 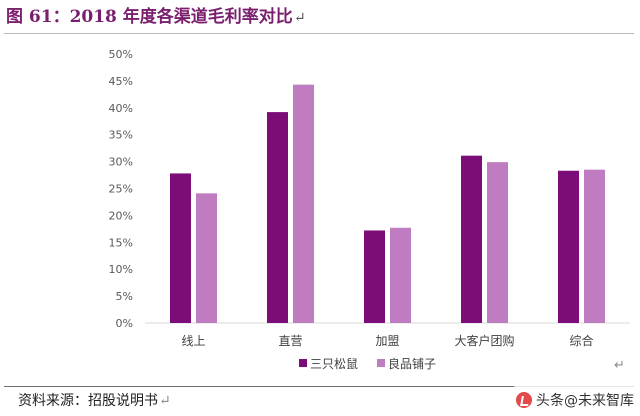 What do you see at coordinates (121, 108) in the screenshot?
I see `y-tick-label: 40%` at bounding box center [121, 108].